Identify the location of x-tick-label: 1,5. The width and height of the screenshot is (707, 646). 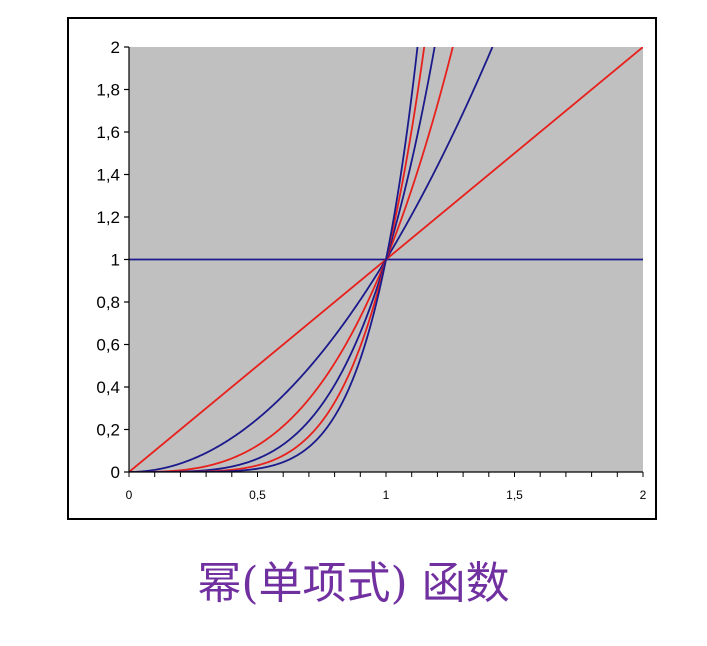
(514, 495).